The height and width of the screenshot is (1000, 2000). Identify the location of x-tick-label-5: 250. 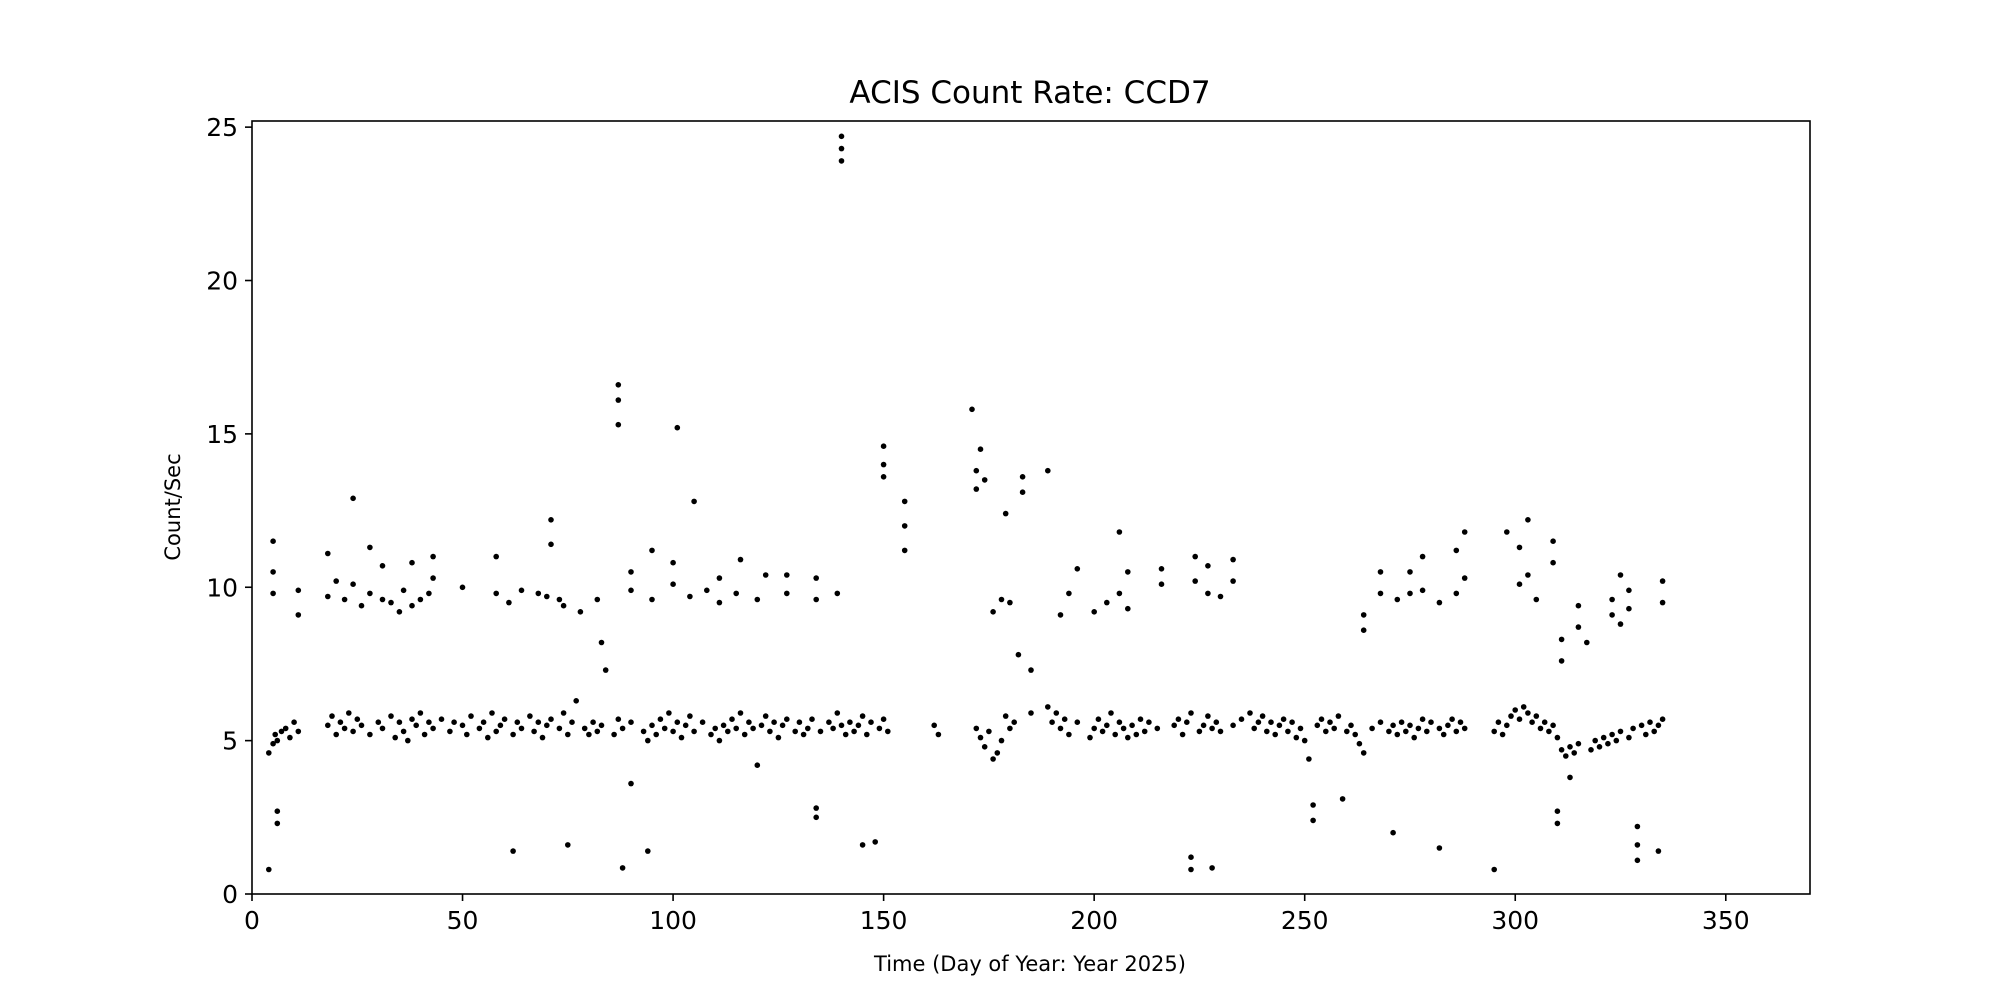
(1305, 920).